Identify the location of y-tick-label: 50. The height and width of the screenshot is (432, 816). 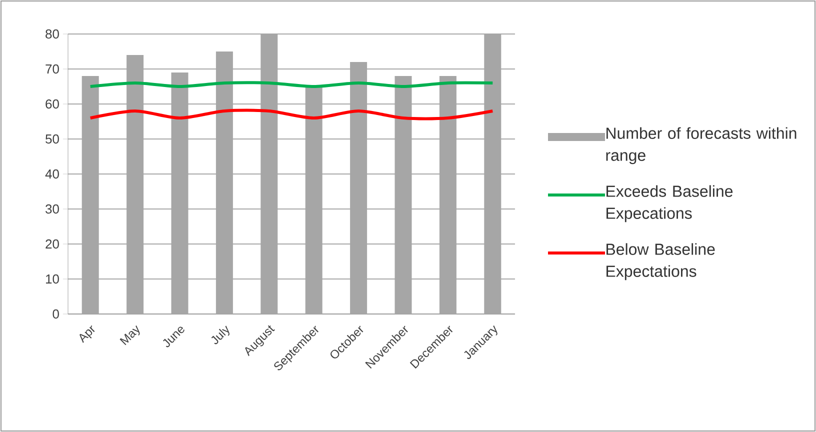
(52, 139).